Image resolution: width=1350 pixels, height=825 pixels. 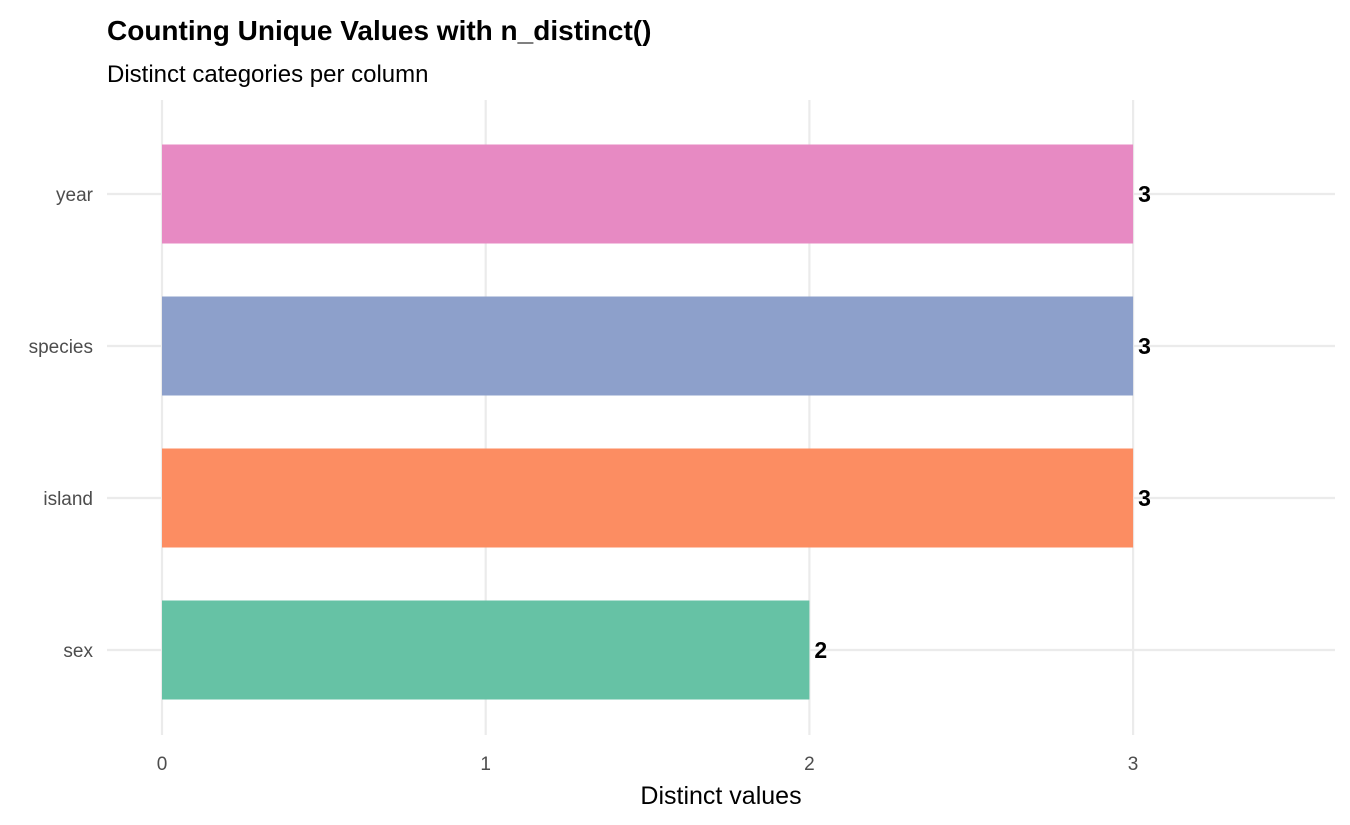 I want to click on bar-year, so click(x=648, y=194).